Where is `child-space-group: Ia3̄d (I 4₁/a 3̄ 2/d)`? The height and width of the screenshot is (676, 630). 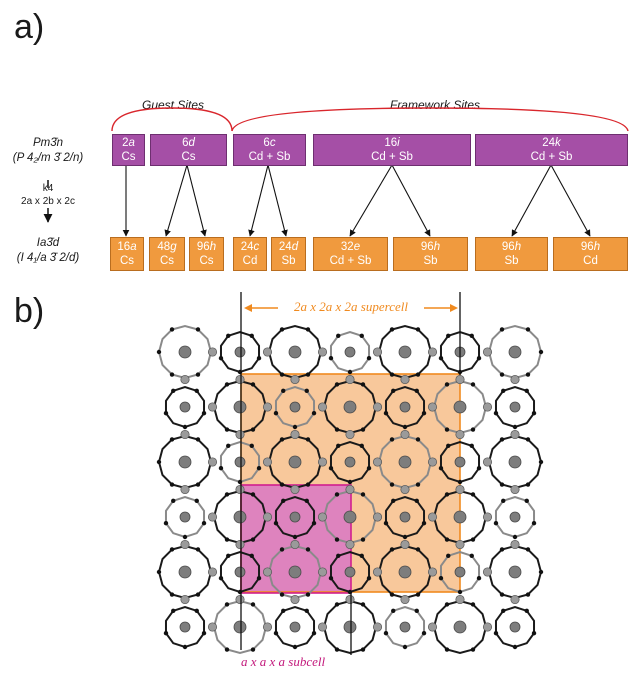 child-space-group: Ia3̄d (I 4₁/a 3̄ 2/d) is located at coordinates (48, 251).